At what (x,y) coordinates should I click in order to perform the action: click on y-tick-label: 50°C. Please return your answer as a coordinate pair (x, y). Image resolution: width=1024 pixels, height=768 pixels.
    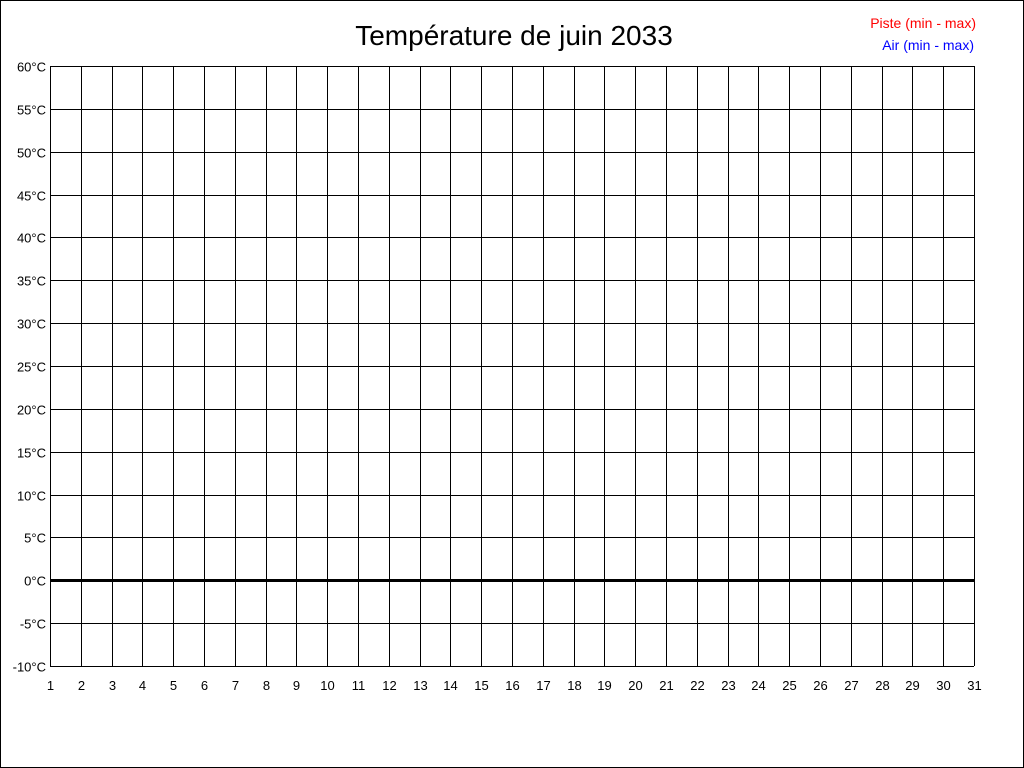
    Looking at the image, I should click on (31, 153).